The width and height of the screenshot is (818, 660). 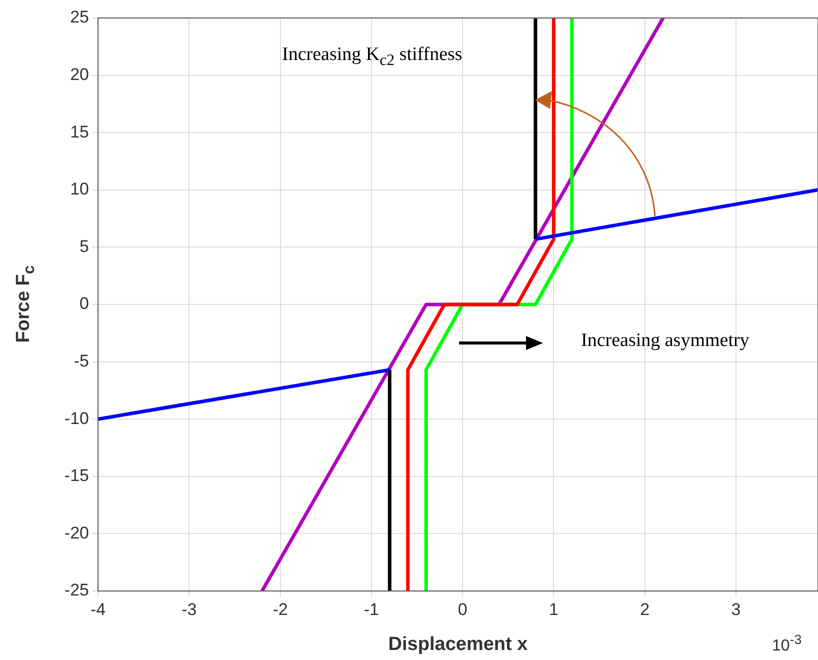 I want to click on x-tick-label: -4, so click(x=98, y=609).